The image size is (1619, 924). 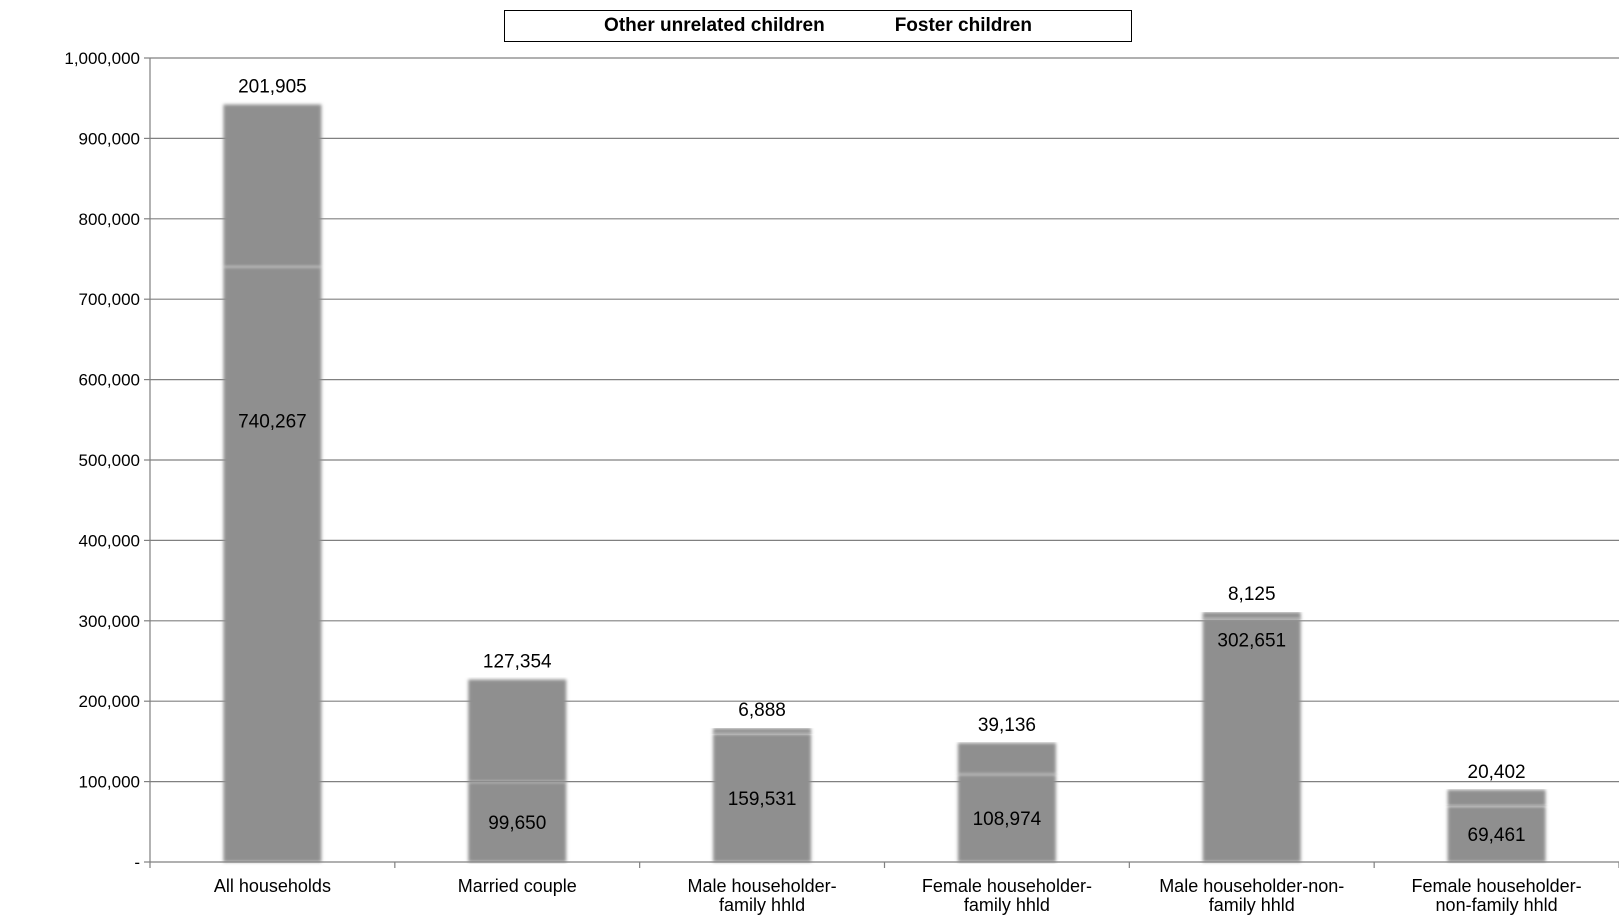 I want to click on legend: Other unrelated children Foster children, so click(x=818, y=26).